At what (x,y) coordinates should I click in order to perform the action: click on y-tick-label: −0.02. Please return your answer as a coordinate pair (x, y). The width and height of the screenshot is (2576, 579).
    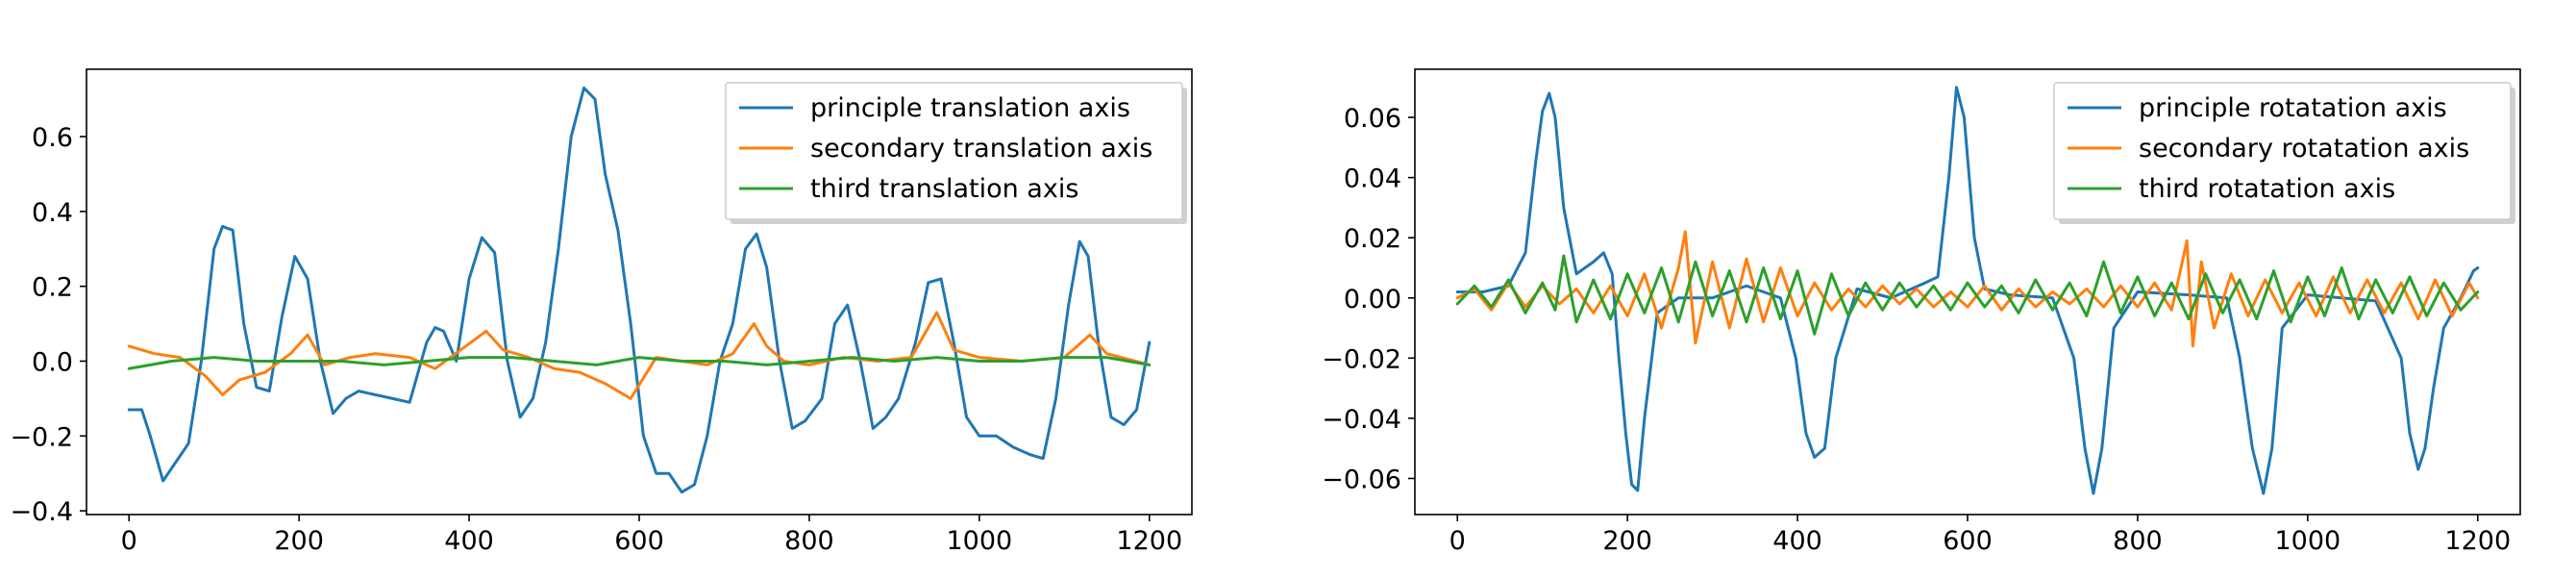
    Looking at the image, I should click on (1361, 359).